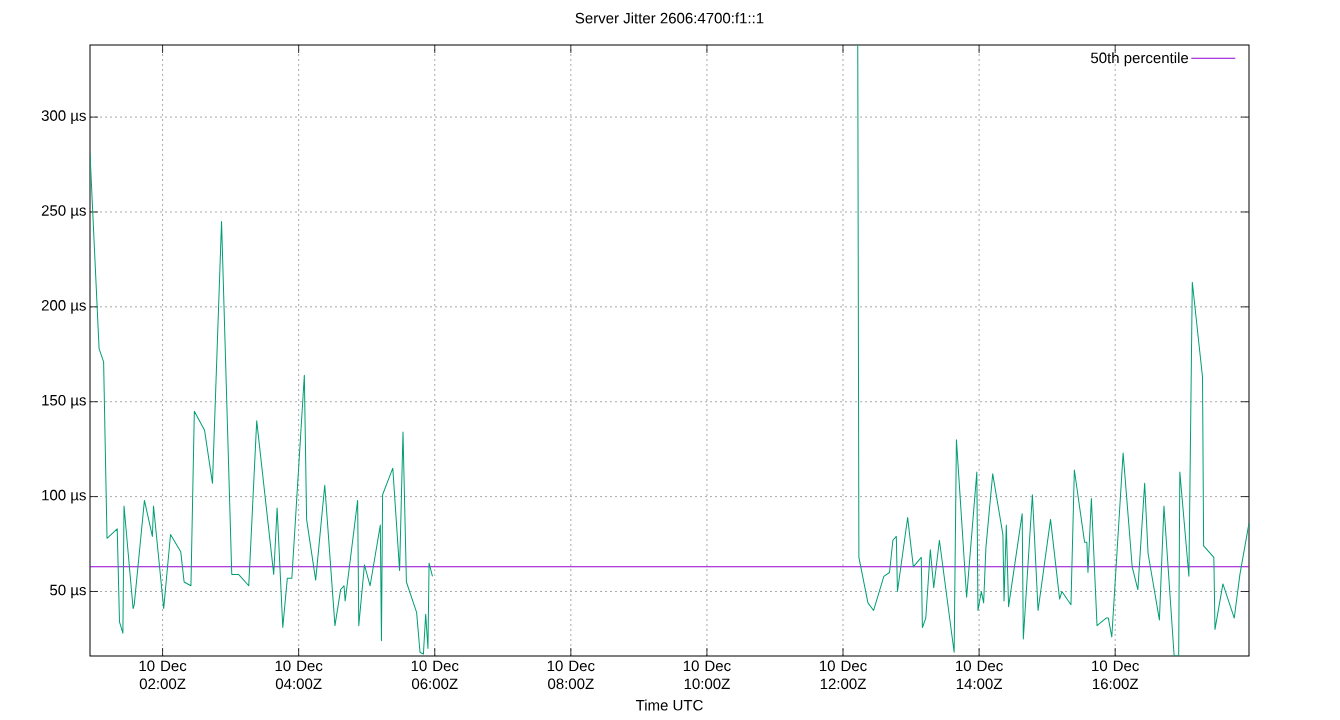 This screenshot has height=720, width=1340. What do you see at coordinates (64, 496) in the screenshot?
I see `y-tick-label: 100 µs` at bounding box center [64, 496].